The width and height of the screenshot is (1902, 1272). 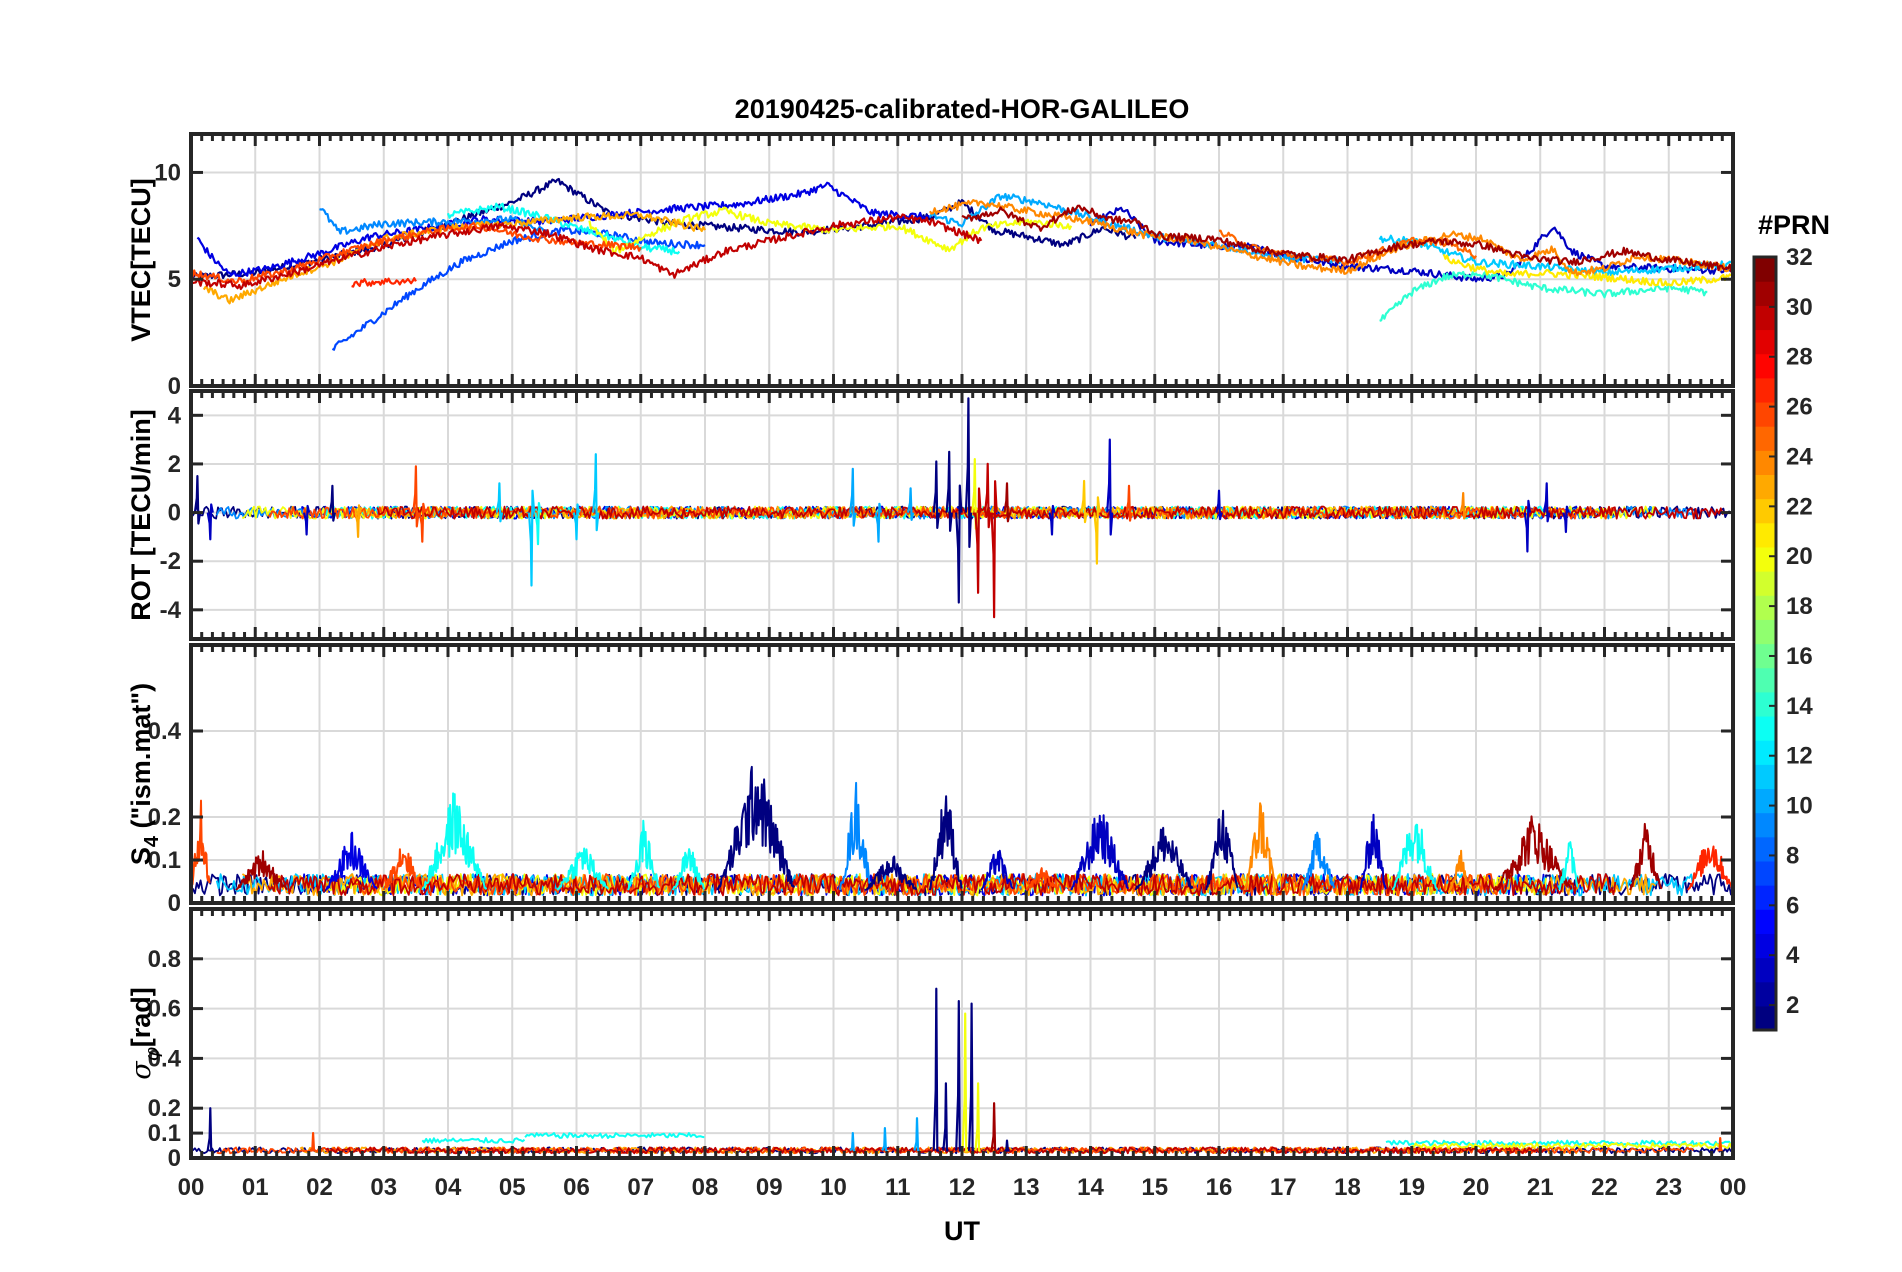 I want to click on y-tick-label: 0.2, so click(x=164, y=1108).